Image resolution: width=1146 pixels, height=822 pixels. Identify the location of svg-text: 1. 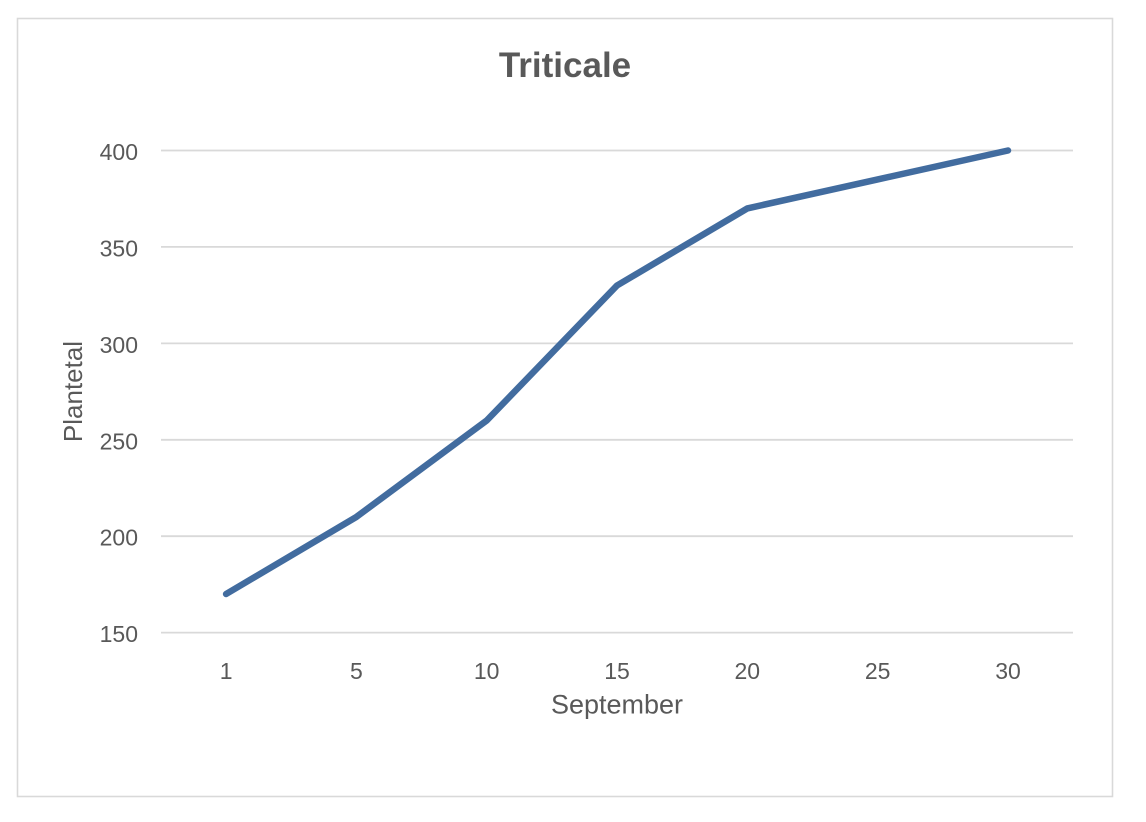
(226, 671).